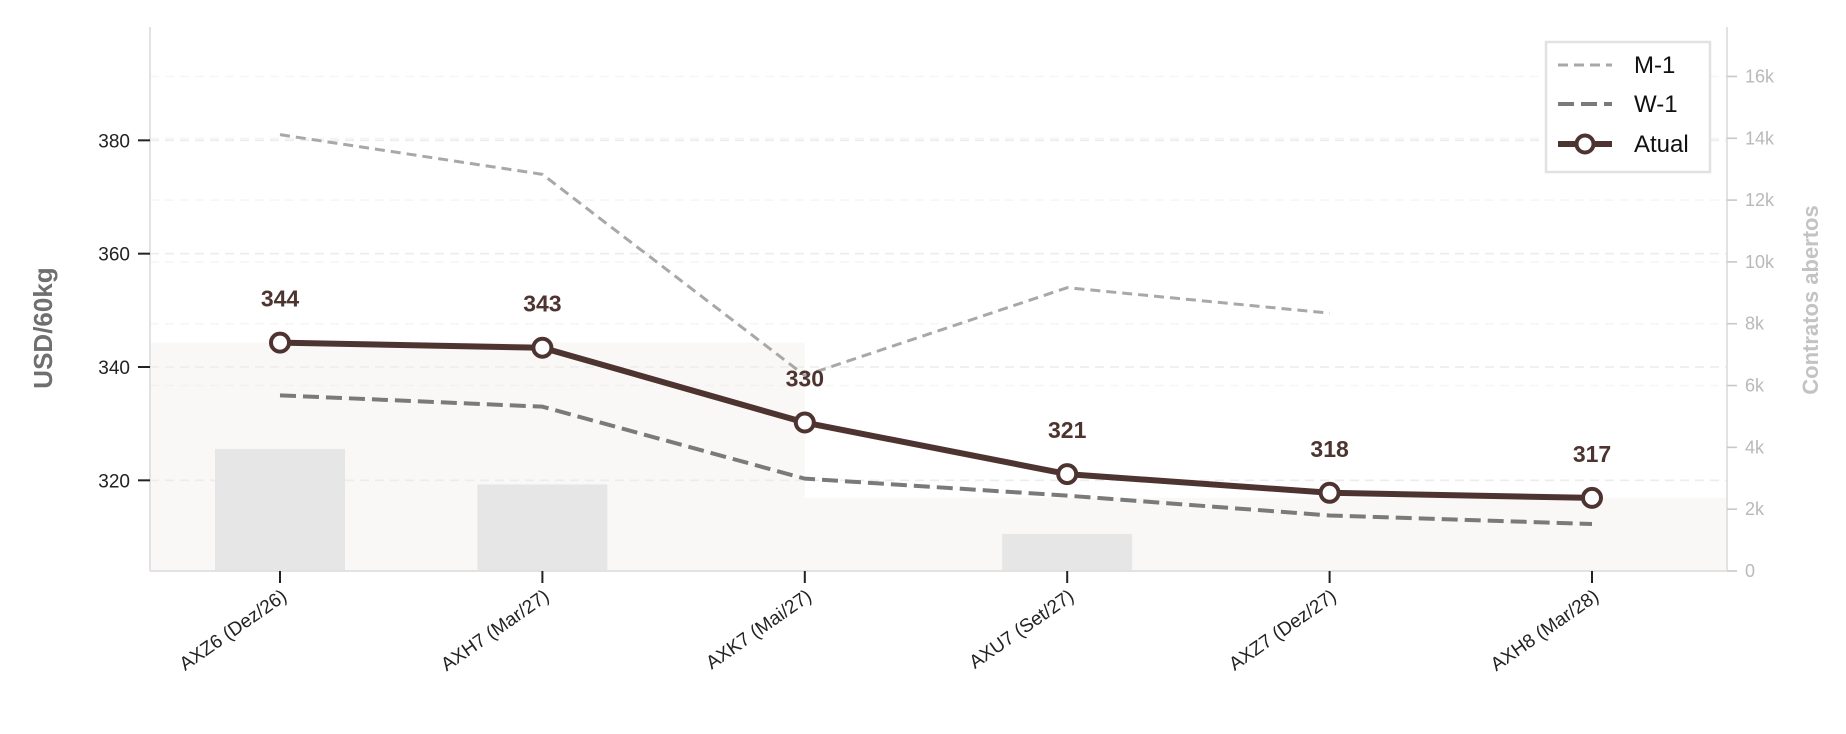  I want to click on xtick-label-1: AXH7 (Mar/27), so click(495, 631).